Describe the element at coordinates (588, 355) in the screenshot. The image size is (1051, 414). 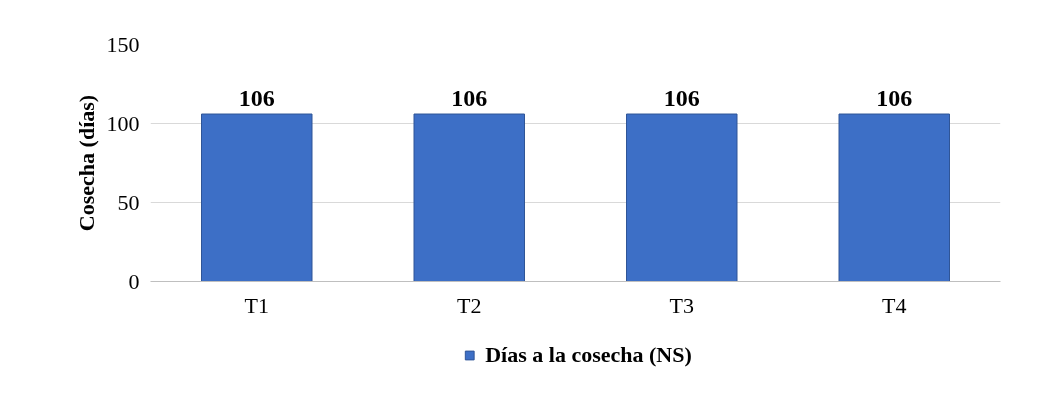
I see `legend-label: Días a la cosecha (NS)` at that location.